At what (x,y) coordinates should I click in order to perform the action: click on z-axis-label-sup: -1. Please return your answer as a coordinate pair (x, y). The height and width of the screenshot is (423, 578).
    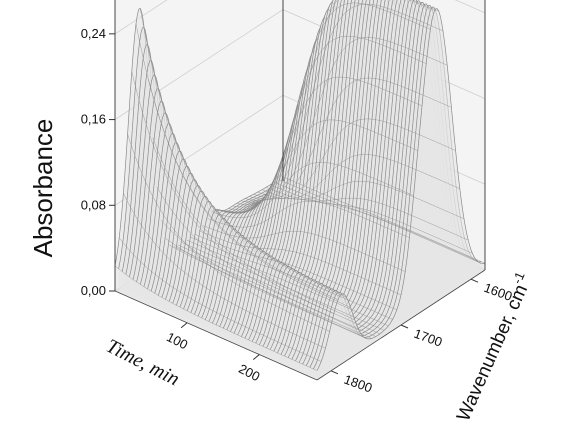
    Looking at the image, I should click on (518, 277).